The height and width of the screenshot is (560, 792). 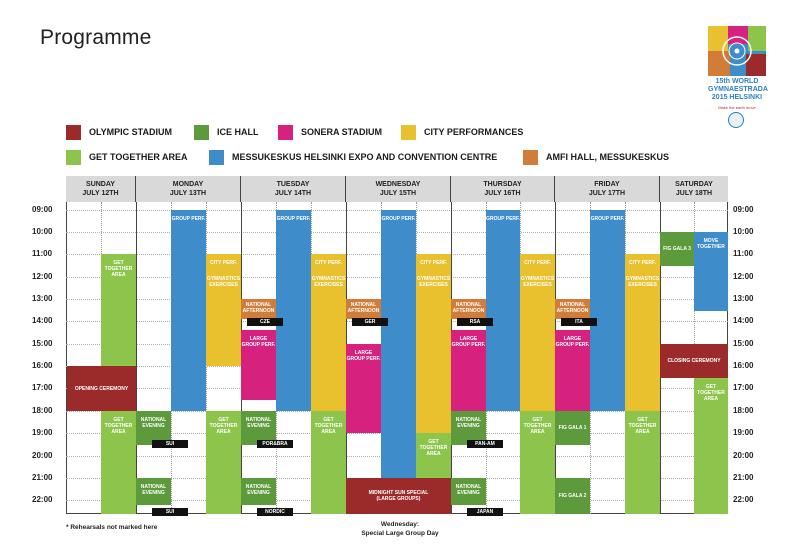 I want to click on nation-tag-sui: SUI, so click(x=170, y=512).